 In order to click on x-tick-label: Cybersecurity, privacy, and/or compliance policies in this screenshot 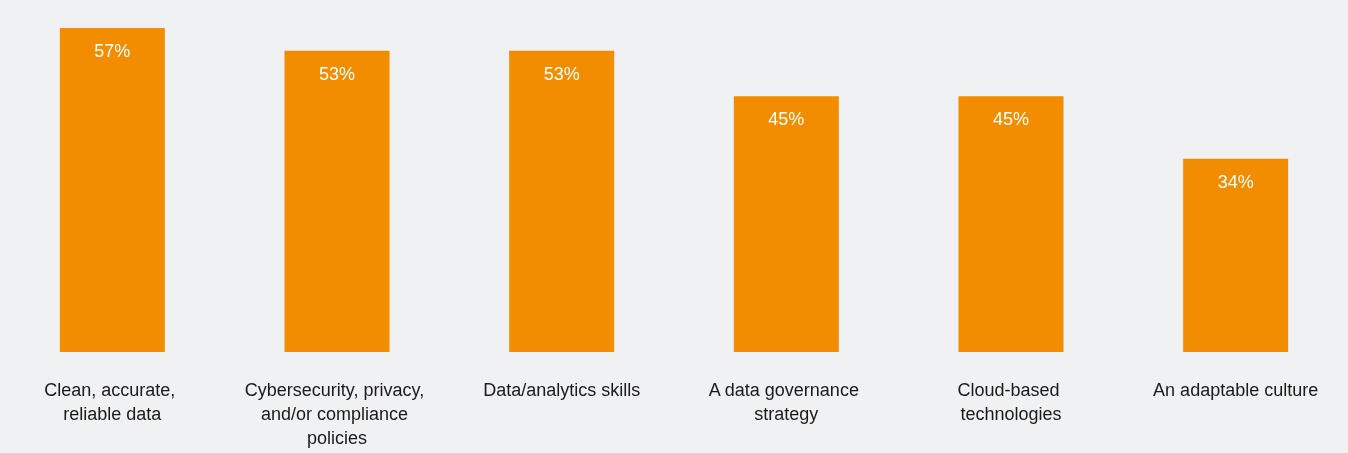, I will do `click(337, 414)`.